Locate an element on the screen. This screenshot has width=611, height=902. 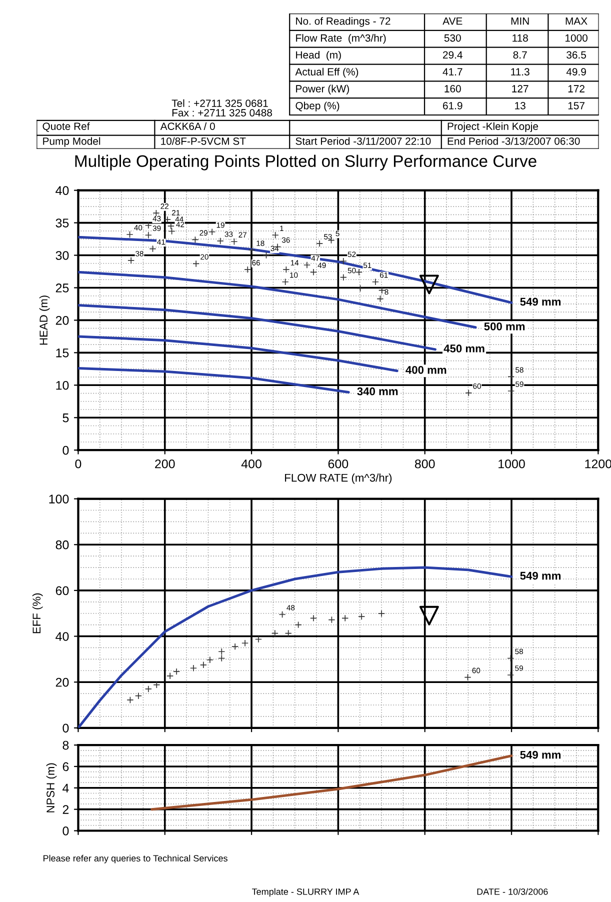
x-tick-label: 800 is located at coordinates (424, 463).